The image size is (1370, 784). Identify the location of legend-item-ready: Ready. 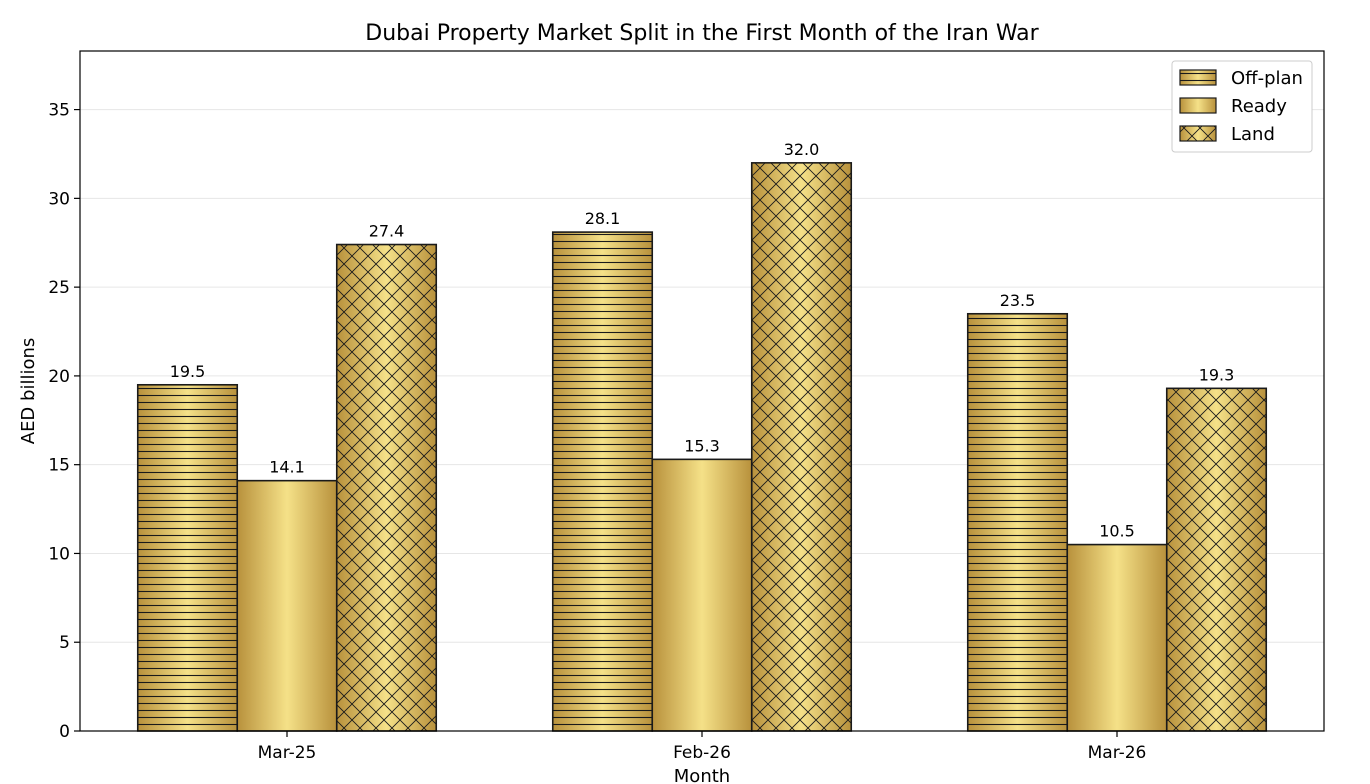
(1233, 106).